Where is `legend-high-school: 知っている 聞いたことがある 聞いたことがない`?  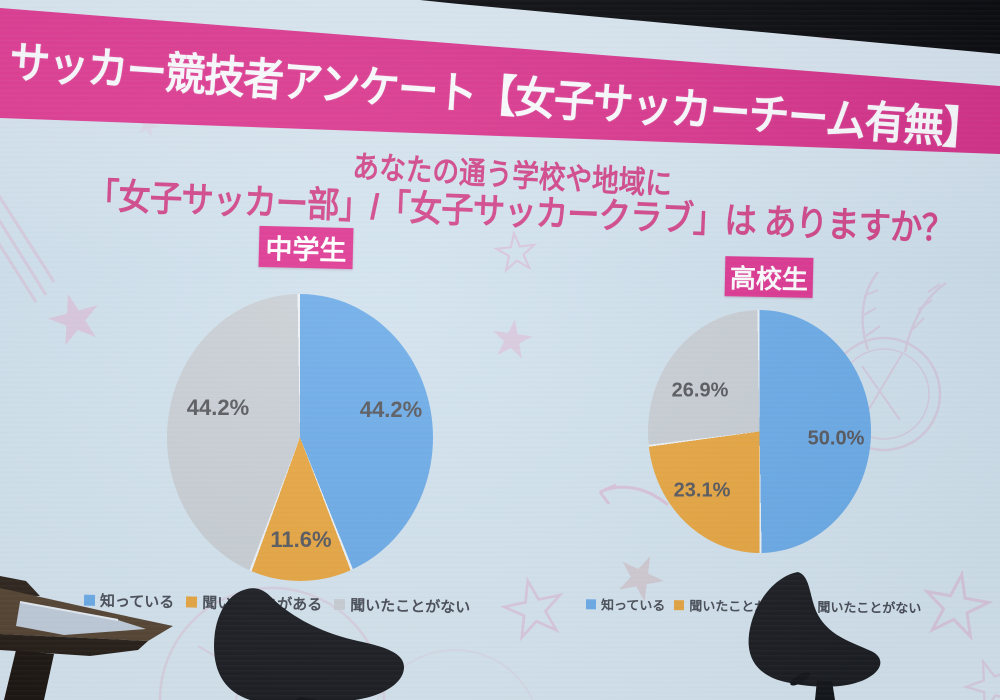
legend-high-school: 知っている 聞いたことがある 聞いたことがない is located at coordinates (753, 605).